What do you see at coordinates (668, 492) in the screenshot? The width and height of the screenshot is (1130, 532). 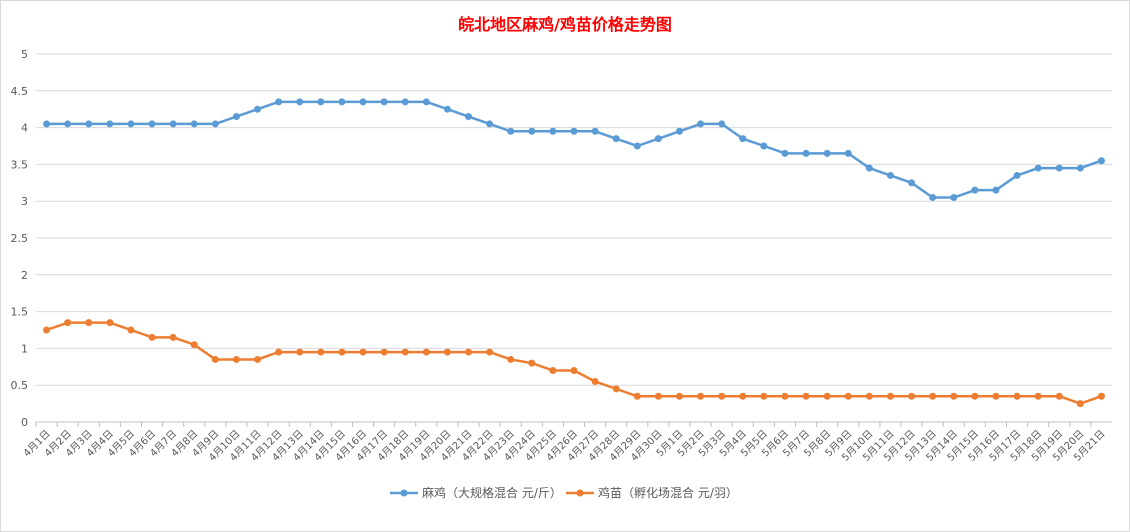 I see `legend-label: 鸡苗（孵化场混合 元/羽）` at bounding box center [668, 492].